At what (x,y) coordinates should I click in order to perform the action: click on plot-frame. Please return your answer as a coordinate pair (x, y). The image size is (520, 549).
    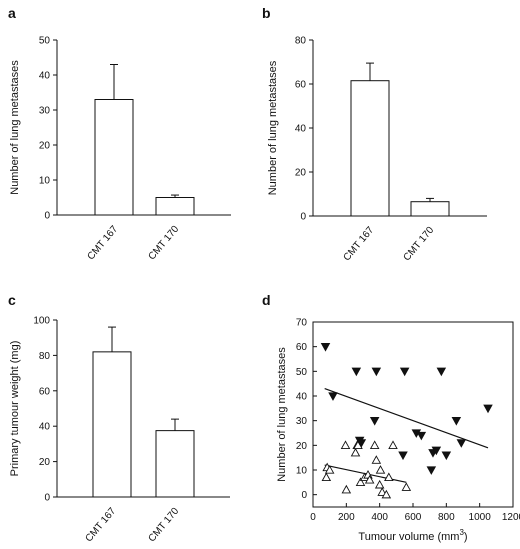
    Looking at the image, I should click on (413, 414).